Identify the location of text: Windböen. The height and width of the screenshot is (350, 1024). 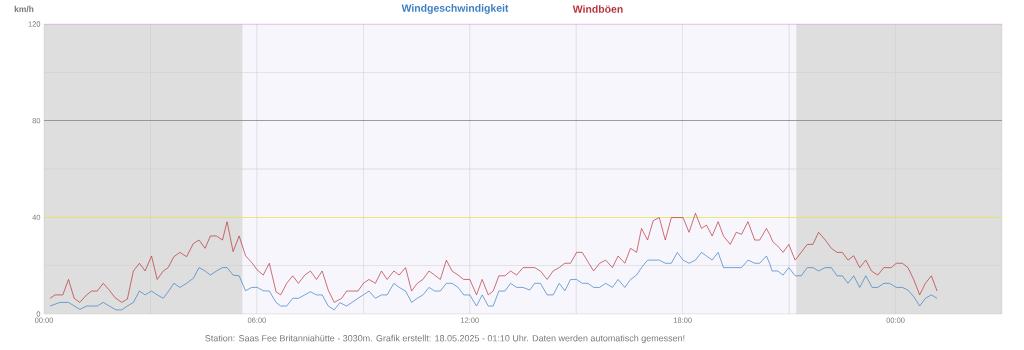
(597, 9).